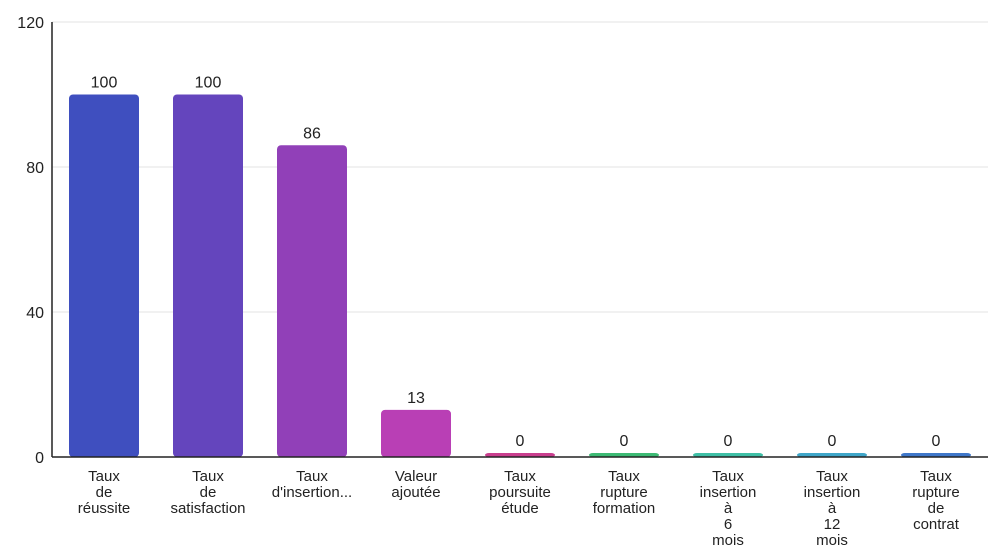 Image resolution: width=989 pixels, height=555 pixels. I want to click on value-label-8: 0, so click(832, 441).